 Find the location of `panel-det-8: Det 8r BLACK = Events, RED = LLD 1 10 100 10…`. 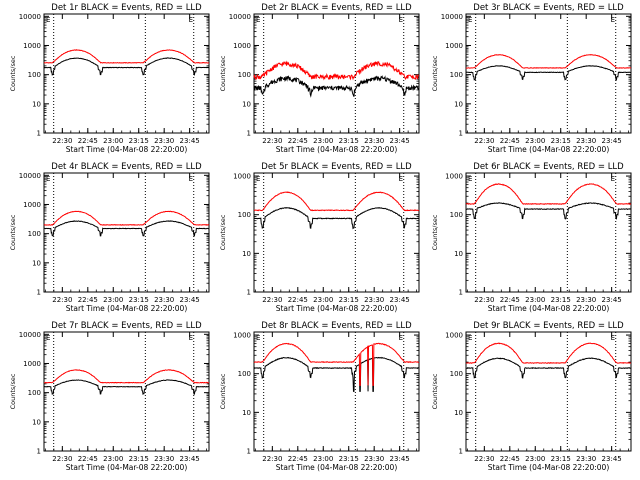

panel-det-8: Det 8r BLACK = Events, RED = LLD 1 10 100 10… is located at coordinates (319, 396).